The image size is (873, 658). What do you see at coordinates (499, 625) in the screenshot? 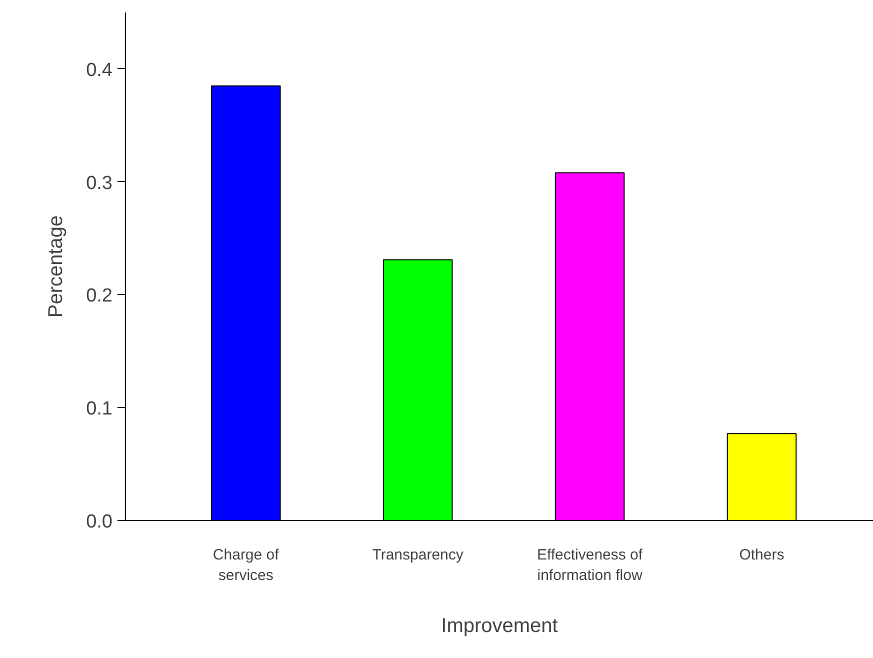
I see `x-axis-title: Improvement` at bounding box center [499, 625].